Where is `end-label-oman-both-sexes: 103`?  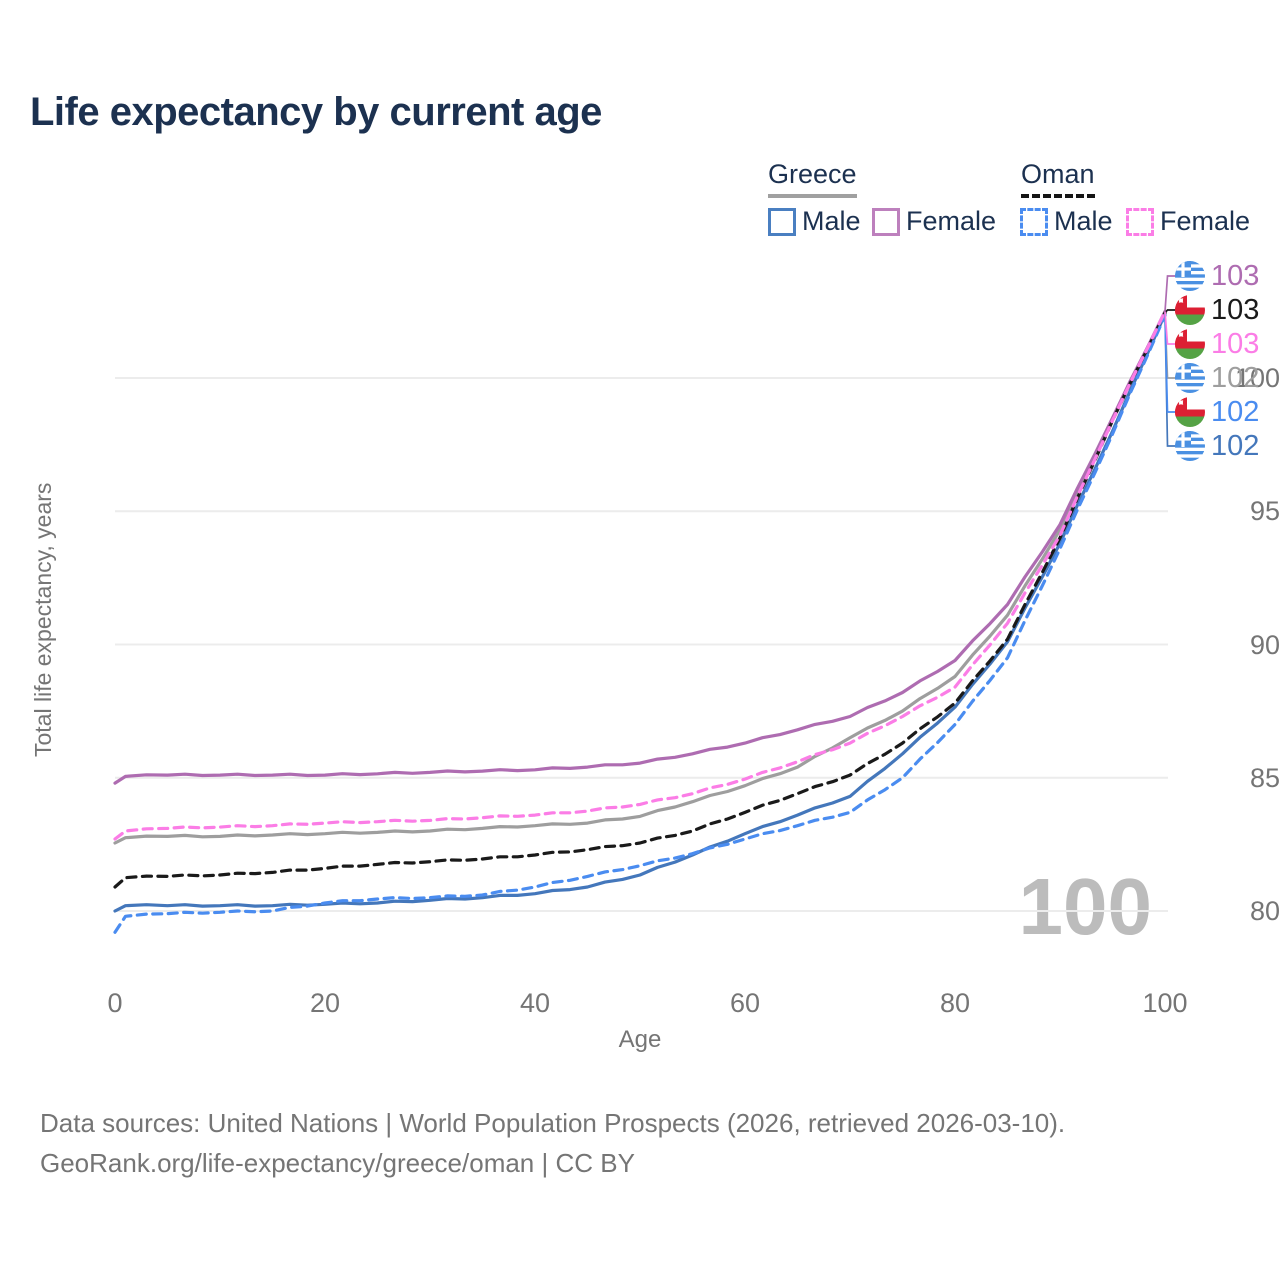 end-label-oman-both-sexes: 103 is located at coordinates (1235, 310).